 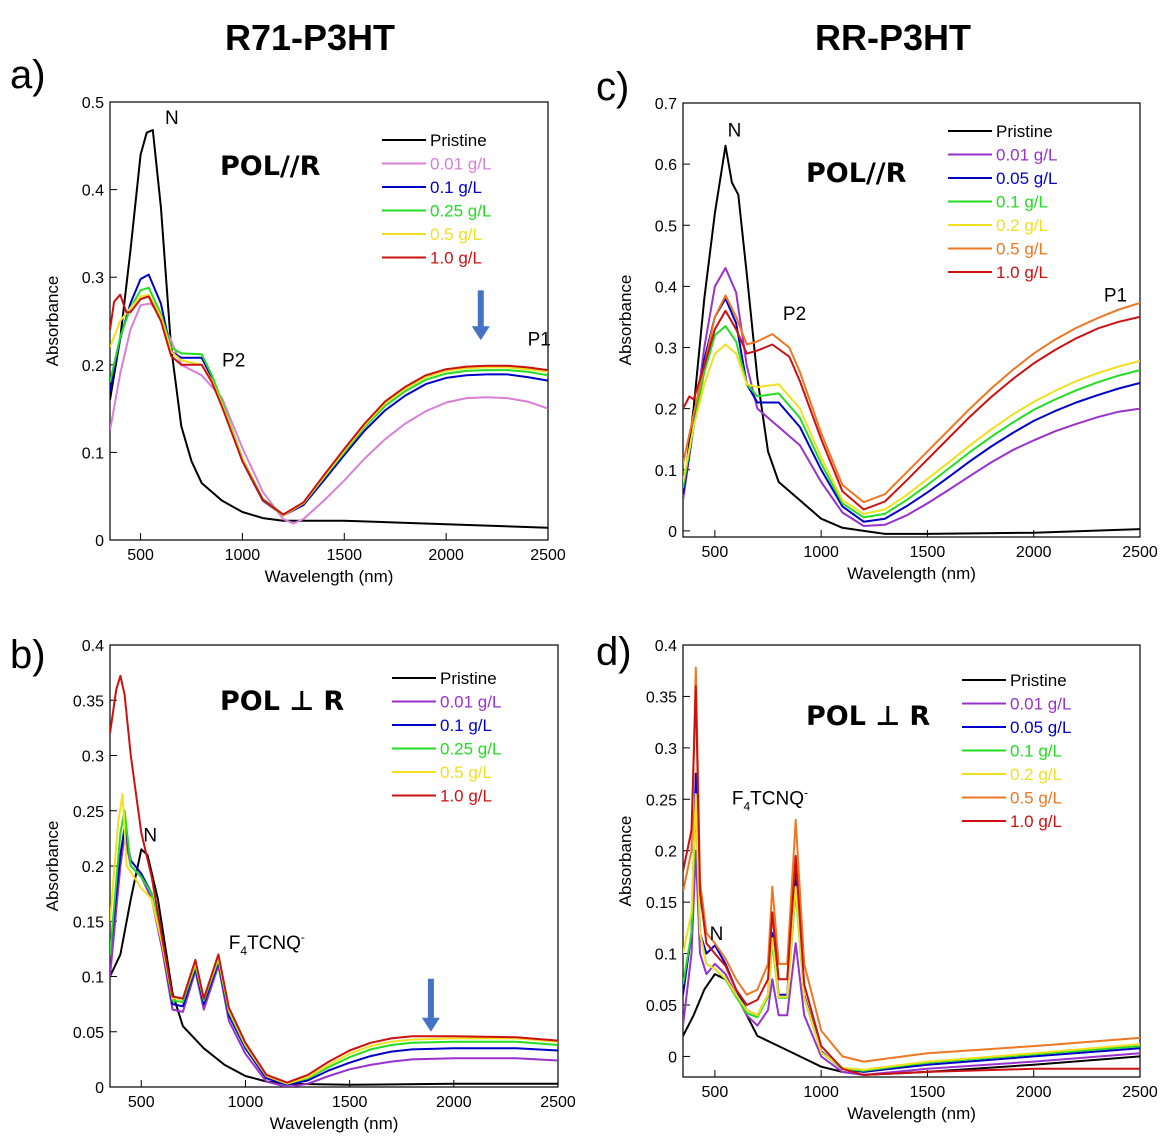 I want to click on series-group, so click(x=334, y=880).